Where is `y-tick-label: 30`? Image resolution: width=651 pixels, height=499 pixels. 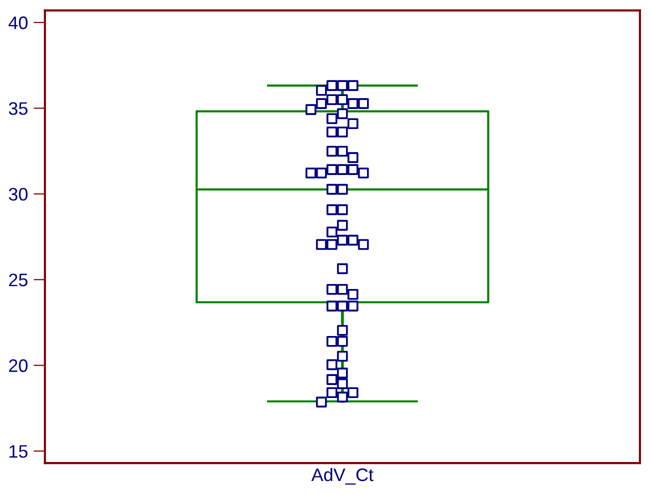 y-tick-label: 30 is located at coordinates (18, 194).